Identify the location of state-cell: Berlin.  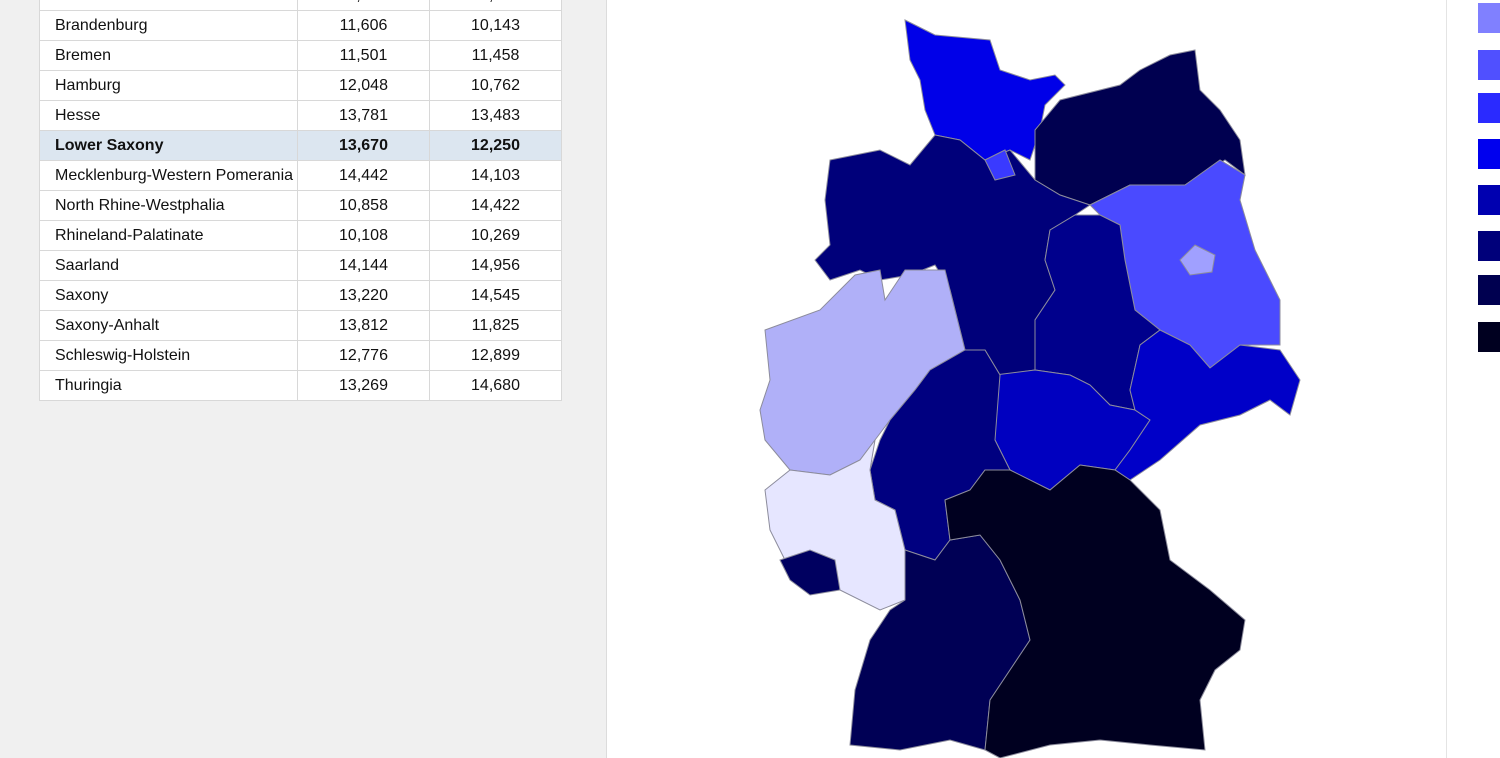
(168, 5).